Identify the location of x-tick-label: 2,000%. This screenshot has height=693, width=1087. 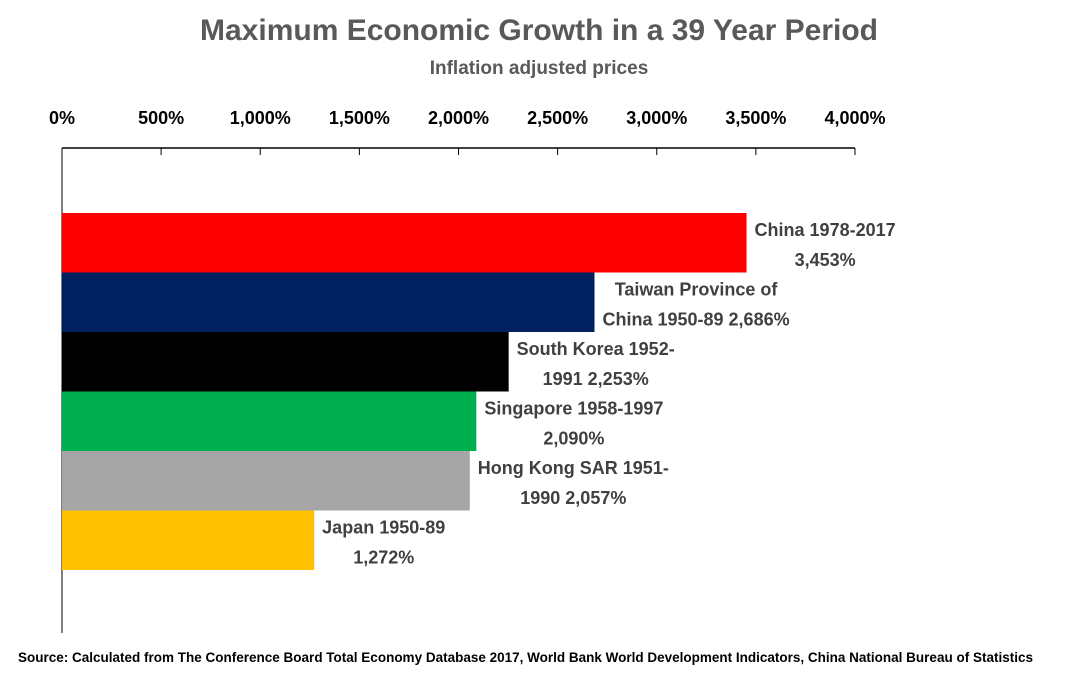
(458, 118).